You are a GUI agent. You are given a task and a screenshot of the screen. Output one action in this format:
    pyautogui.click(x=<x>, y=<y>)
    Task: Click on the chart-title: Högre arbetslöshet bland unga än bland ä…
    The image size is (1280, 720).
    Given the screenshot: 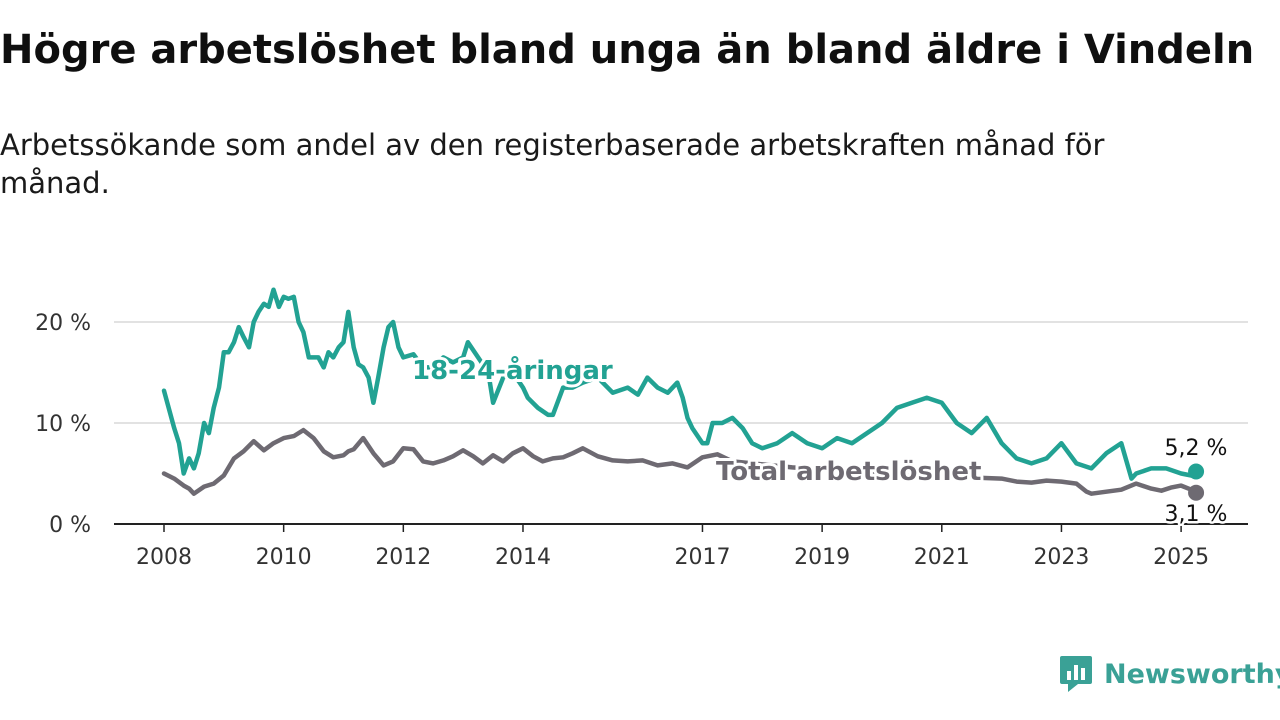 What is the action you would take?
    pyautogui.click(x=627, y=50)
    